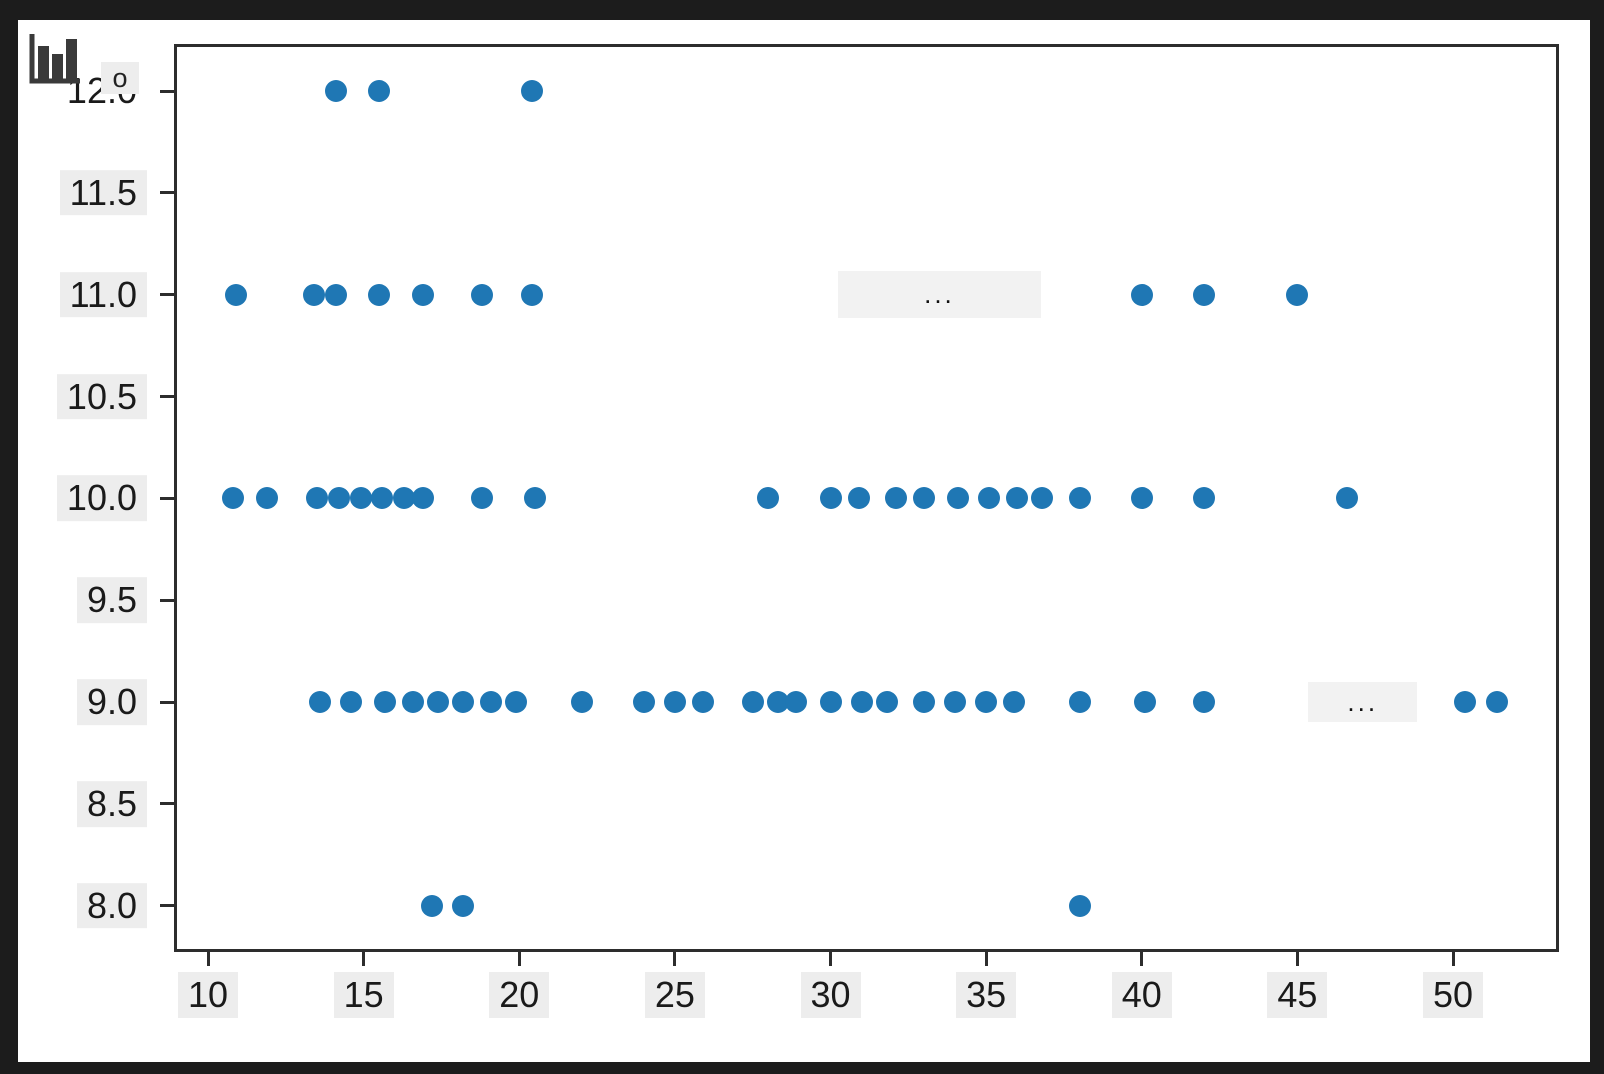 The height and width of the screenshot is (1074, 1604). I want to click on x-tick-label: 35, so click(986, 995).